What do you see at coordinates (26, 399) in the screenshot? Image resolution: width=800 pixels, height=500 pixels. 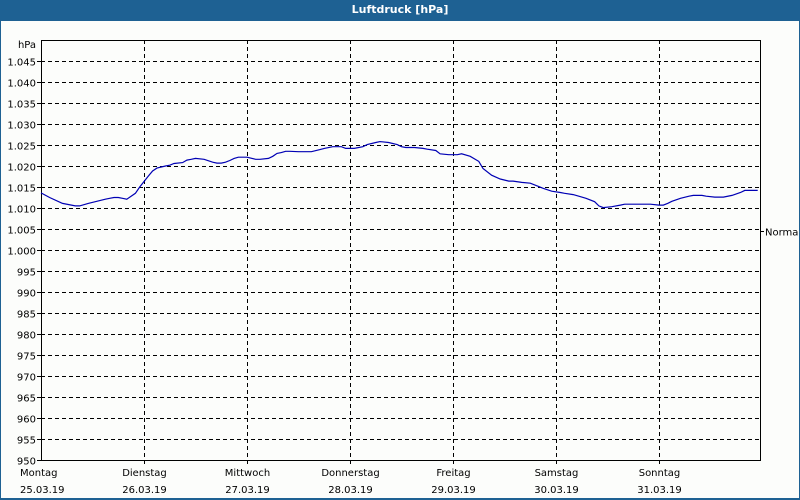 I see `y-tick-label: 965` at bounding box center [26, 399].